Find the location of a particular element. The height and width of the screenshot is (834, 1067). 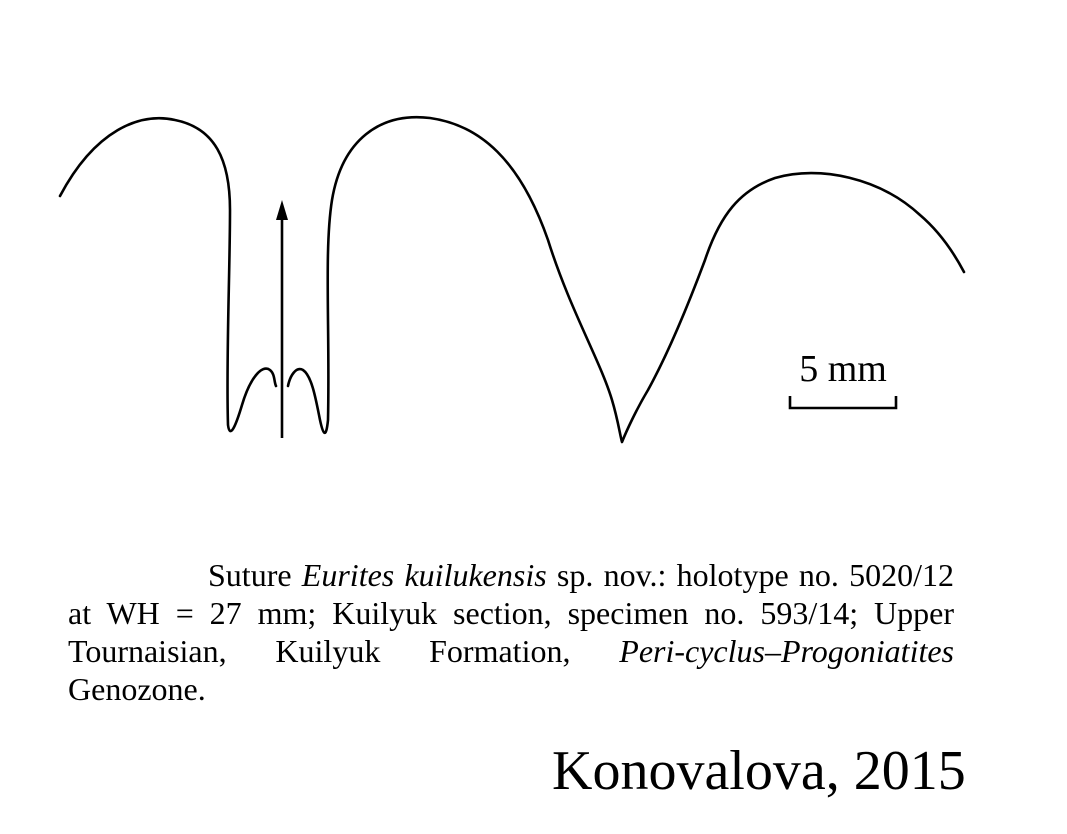

caption-text-3: Genozone. is located at coordinates (137, 689).